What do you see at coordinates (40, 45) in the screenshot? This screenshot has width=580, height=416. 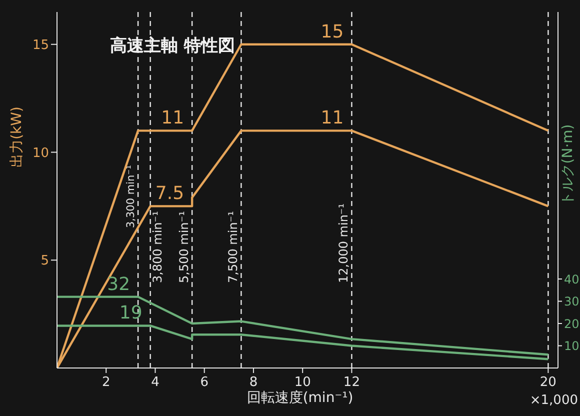 I see `y-tick-label: 15` at bounding box center [40, 45].